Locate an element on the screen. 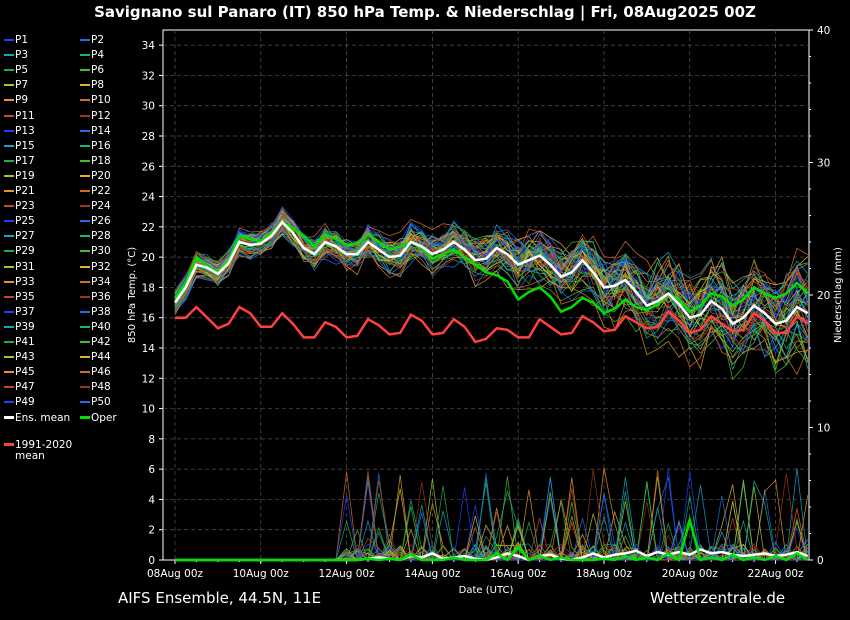 The height and width of the screenshot is (620, 850). legend-entry: P24 is located at coordinates (95, 206).